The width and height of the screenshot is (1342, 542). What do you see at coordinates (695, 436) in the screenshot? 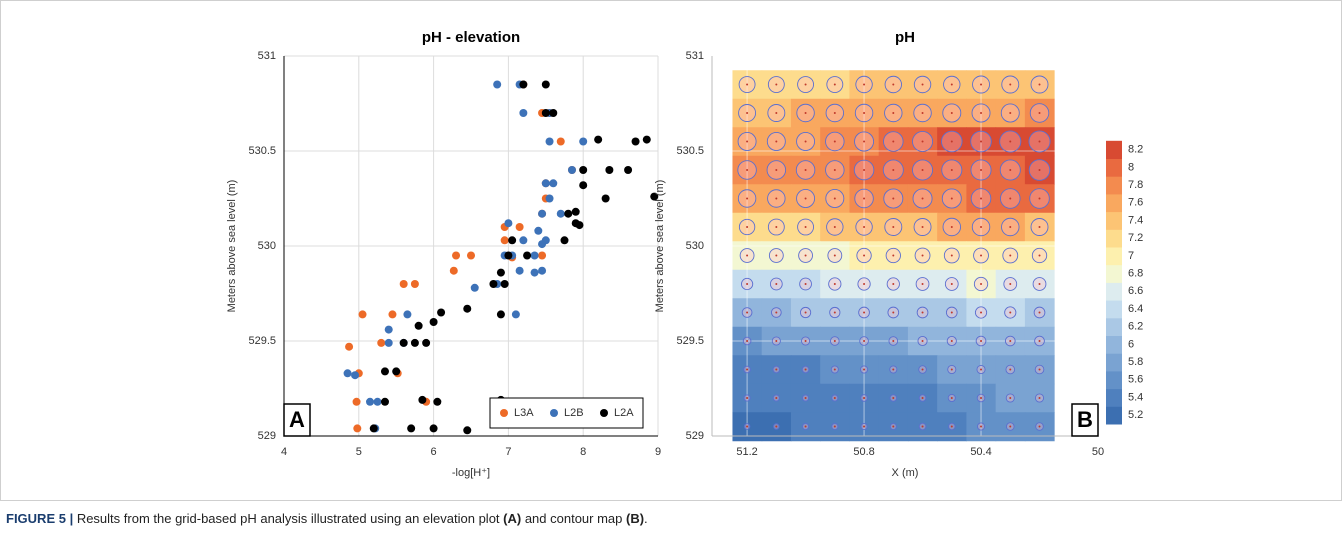
I see `y-tick-label: 529` at bounding box center [695, 436].